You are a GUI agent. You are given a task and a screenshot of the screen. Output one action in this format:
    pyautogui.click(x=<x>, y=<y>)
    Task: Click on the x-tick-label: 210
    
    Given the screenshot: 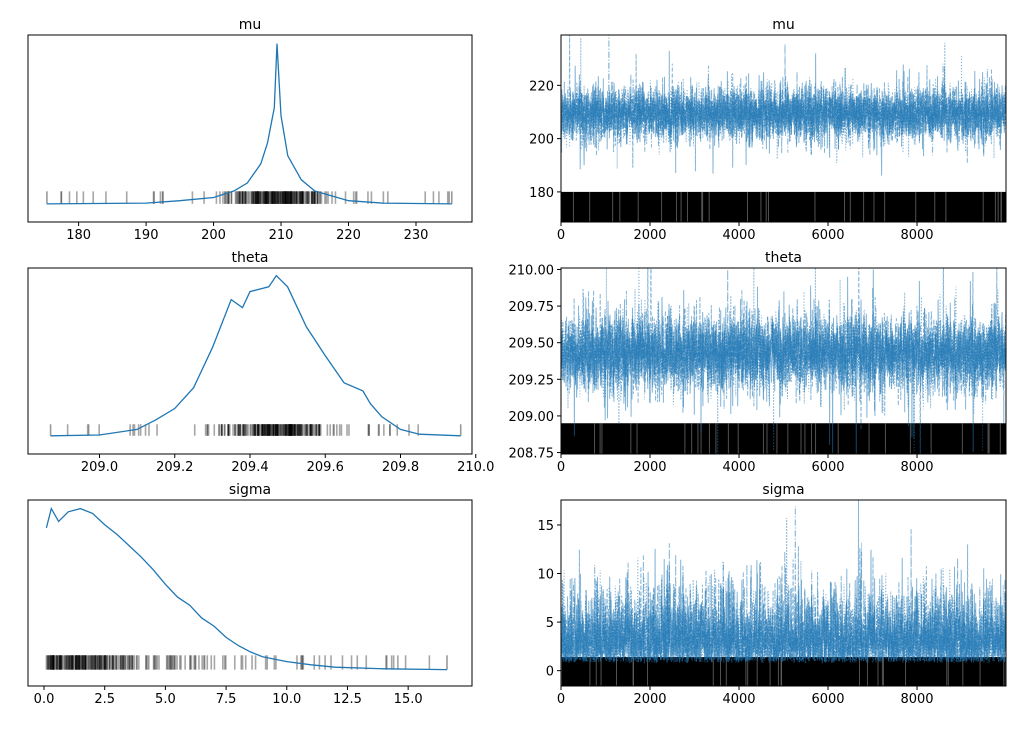 What is the action you would take?
    pyautogui.click(x=281, y=235)
    